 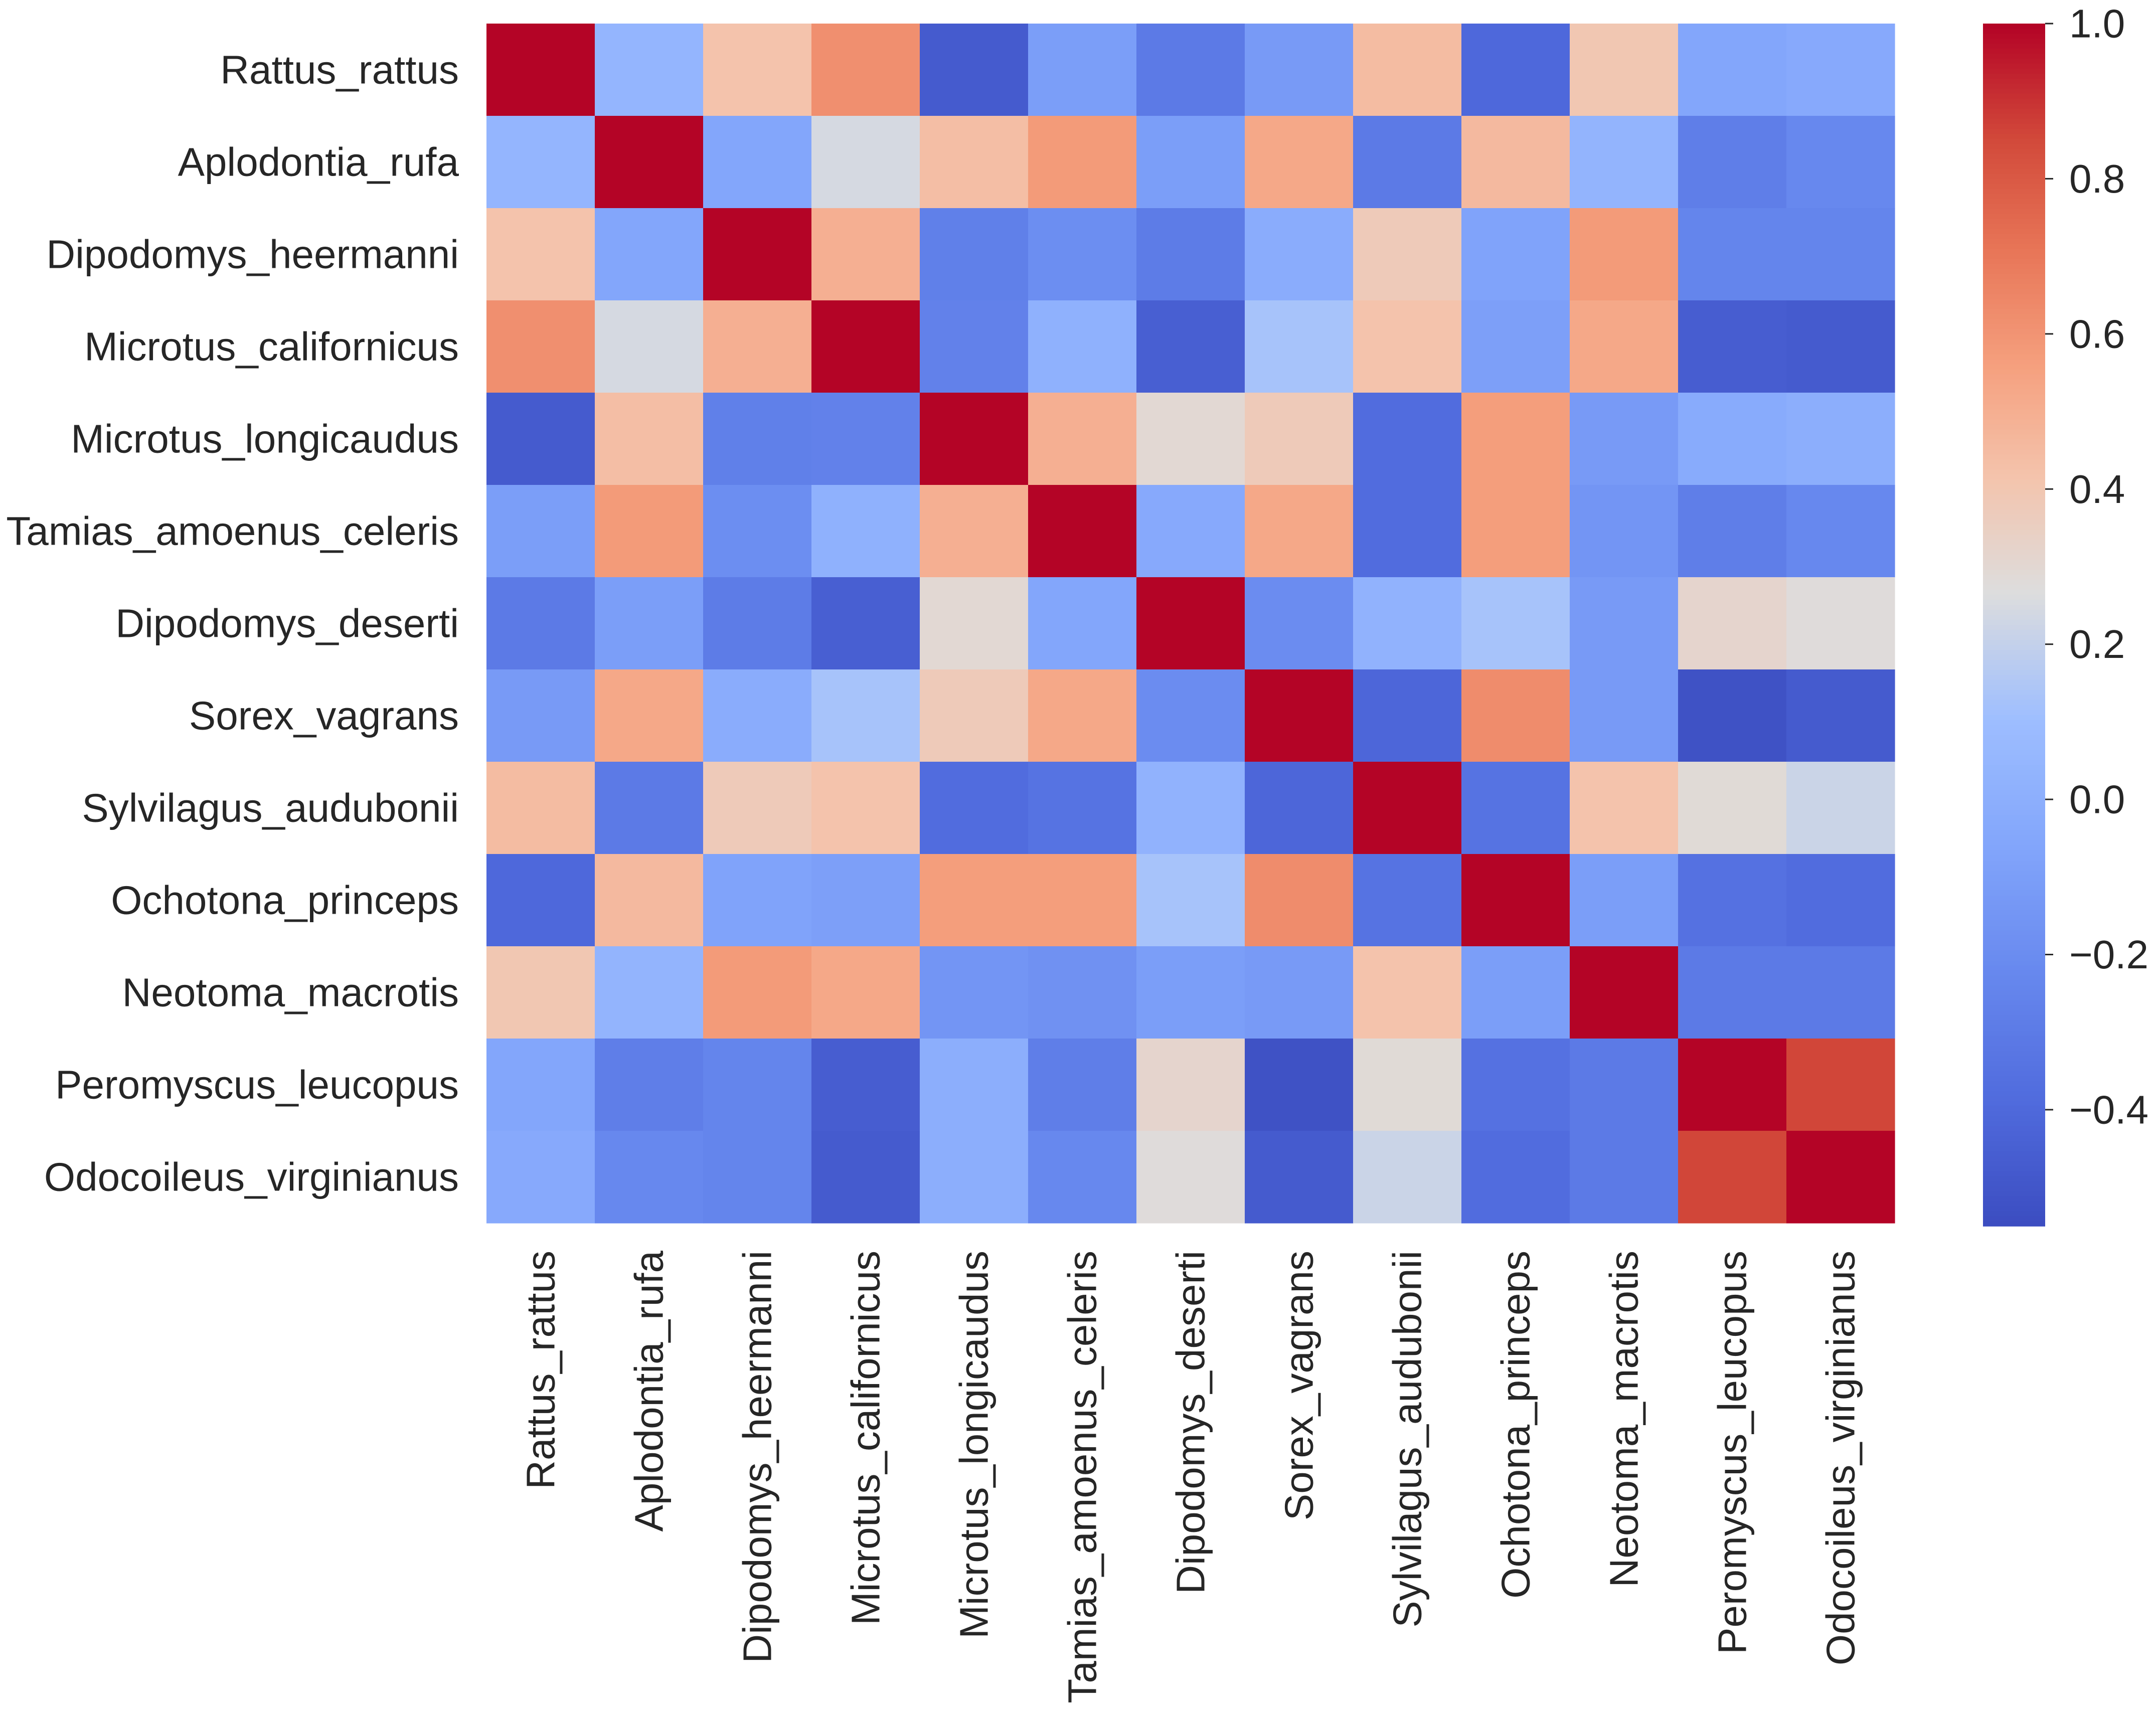 I want to click on column-label: Microtus_californicus, so click(x=866, y=1438).